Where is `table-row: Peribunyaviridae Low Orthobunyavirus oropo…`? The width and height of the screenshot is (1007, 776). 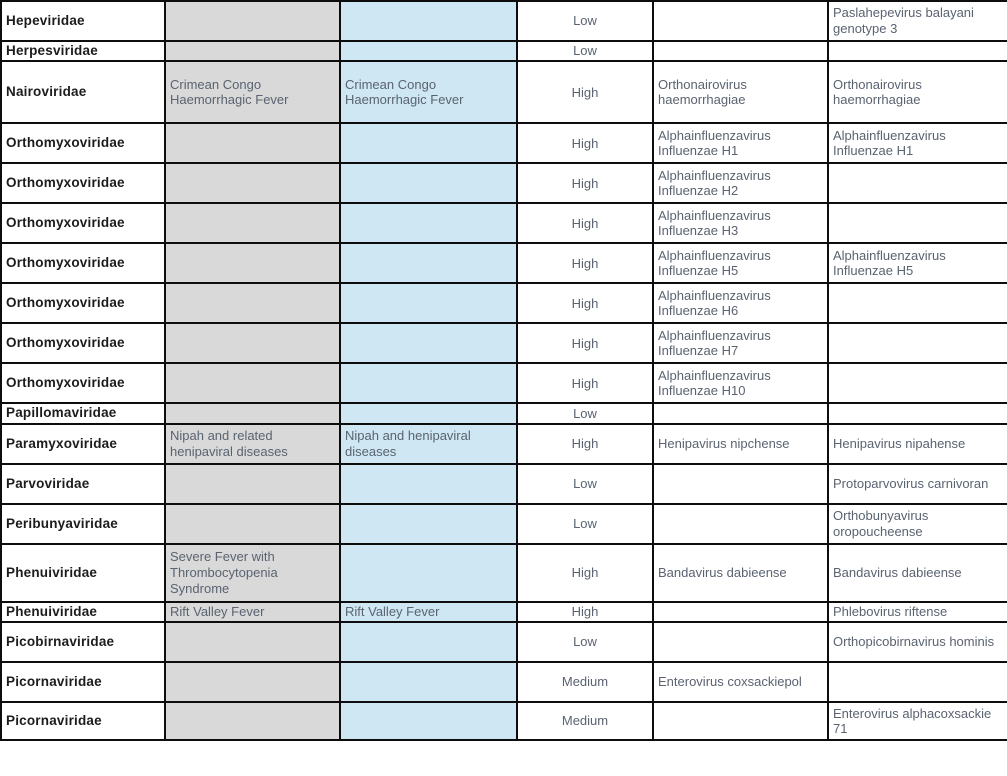
table-row: Peribunyaviridae Low Orthobunyavirus oropo… is located at coordinates (503, 523).